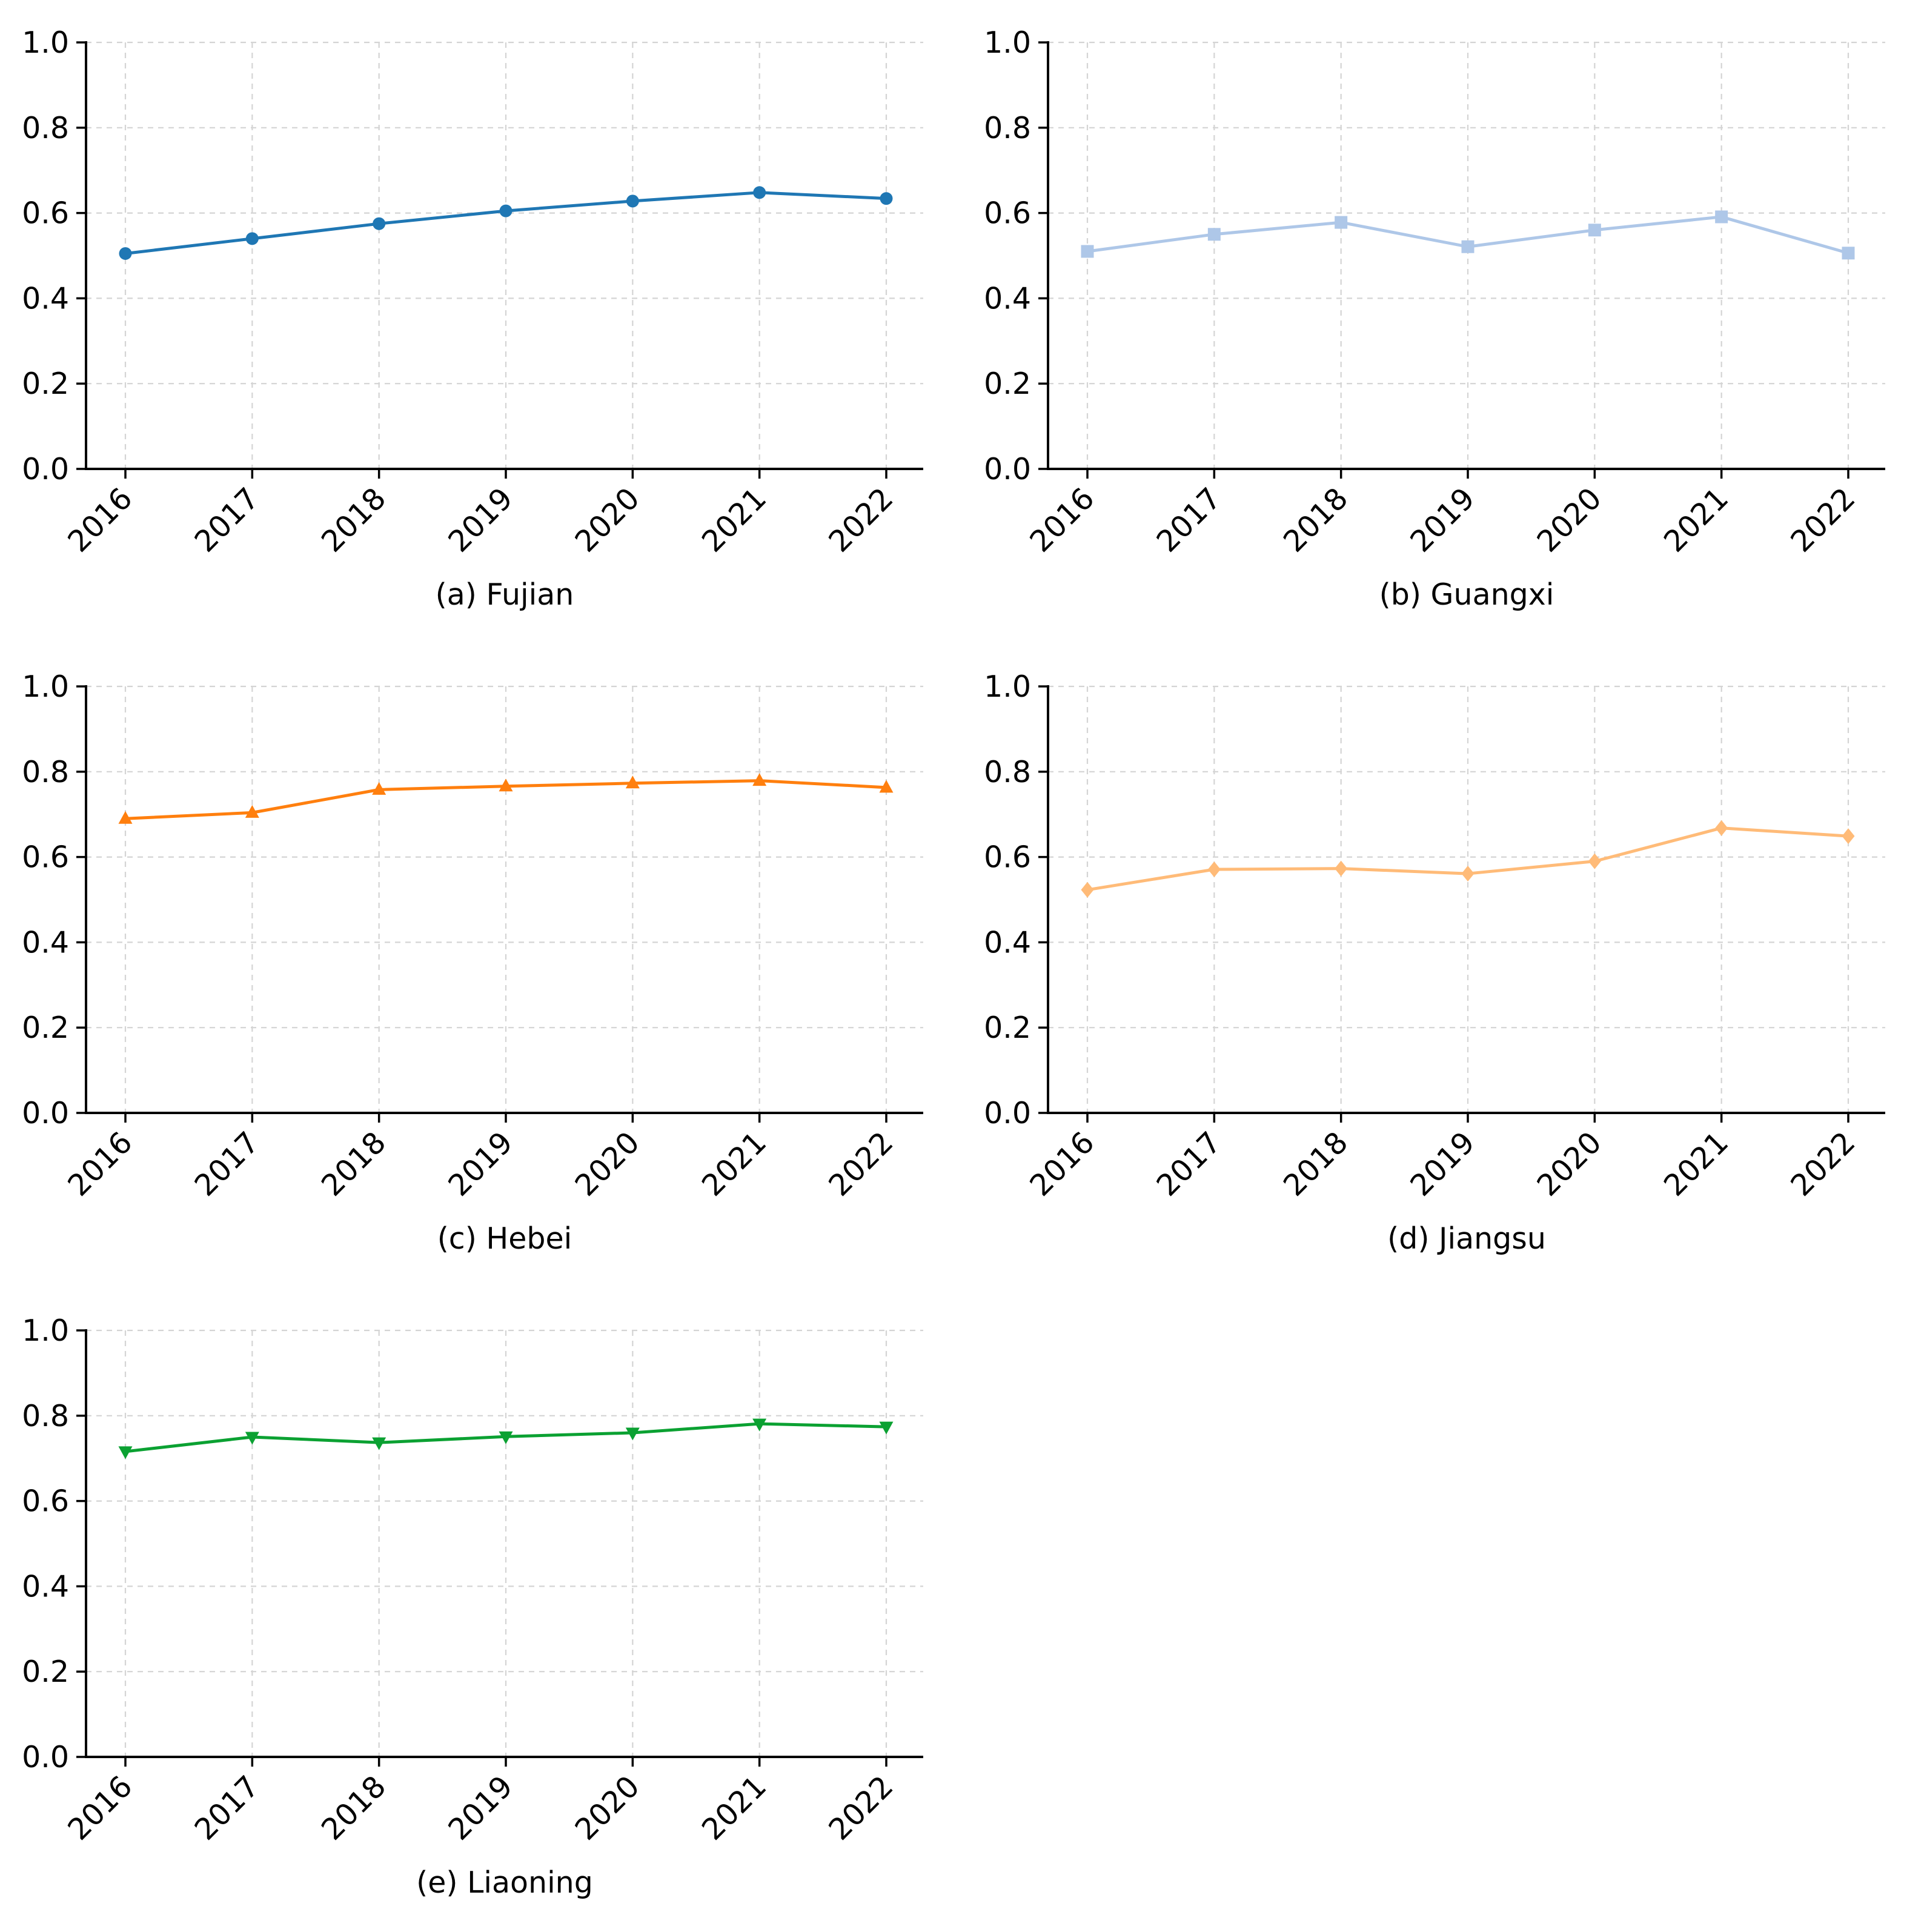 The width and height of the screenshot is (1924, 1932). Describe the element at coordinates (504, 1238) in the screenshot. I see `subplot-c-caption: (c) Hebei` at that location.